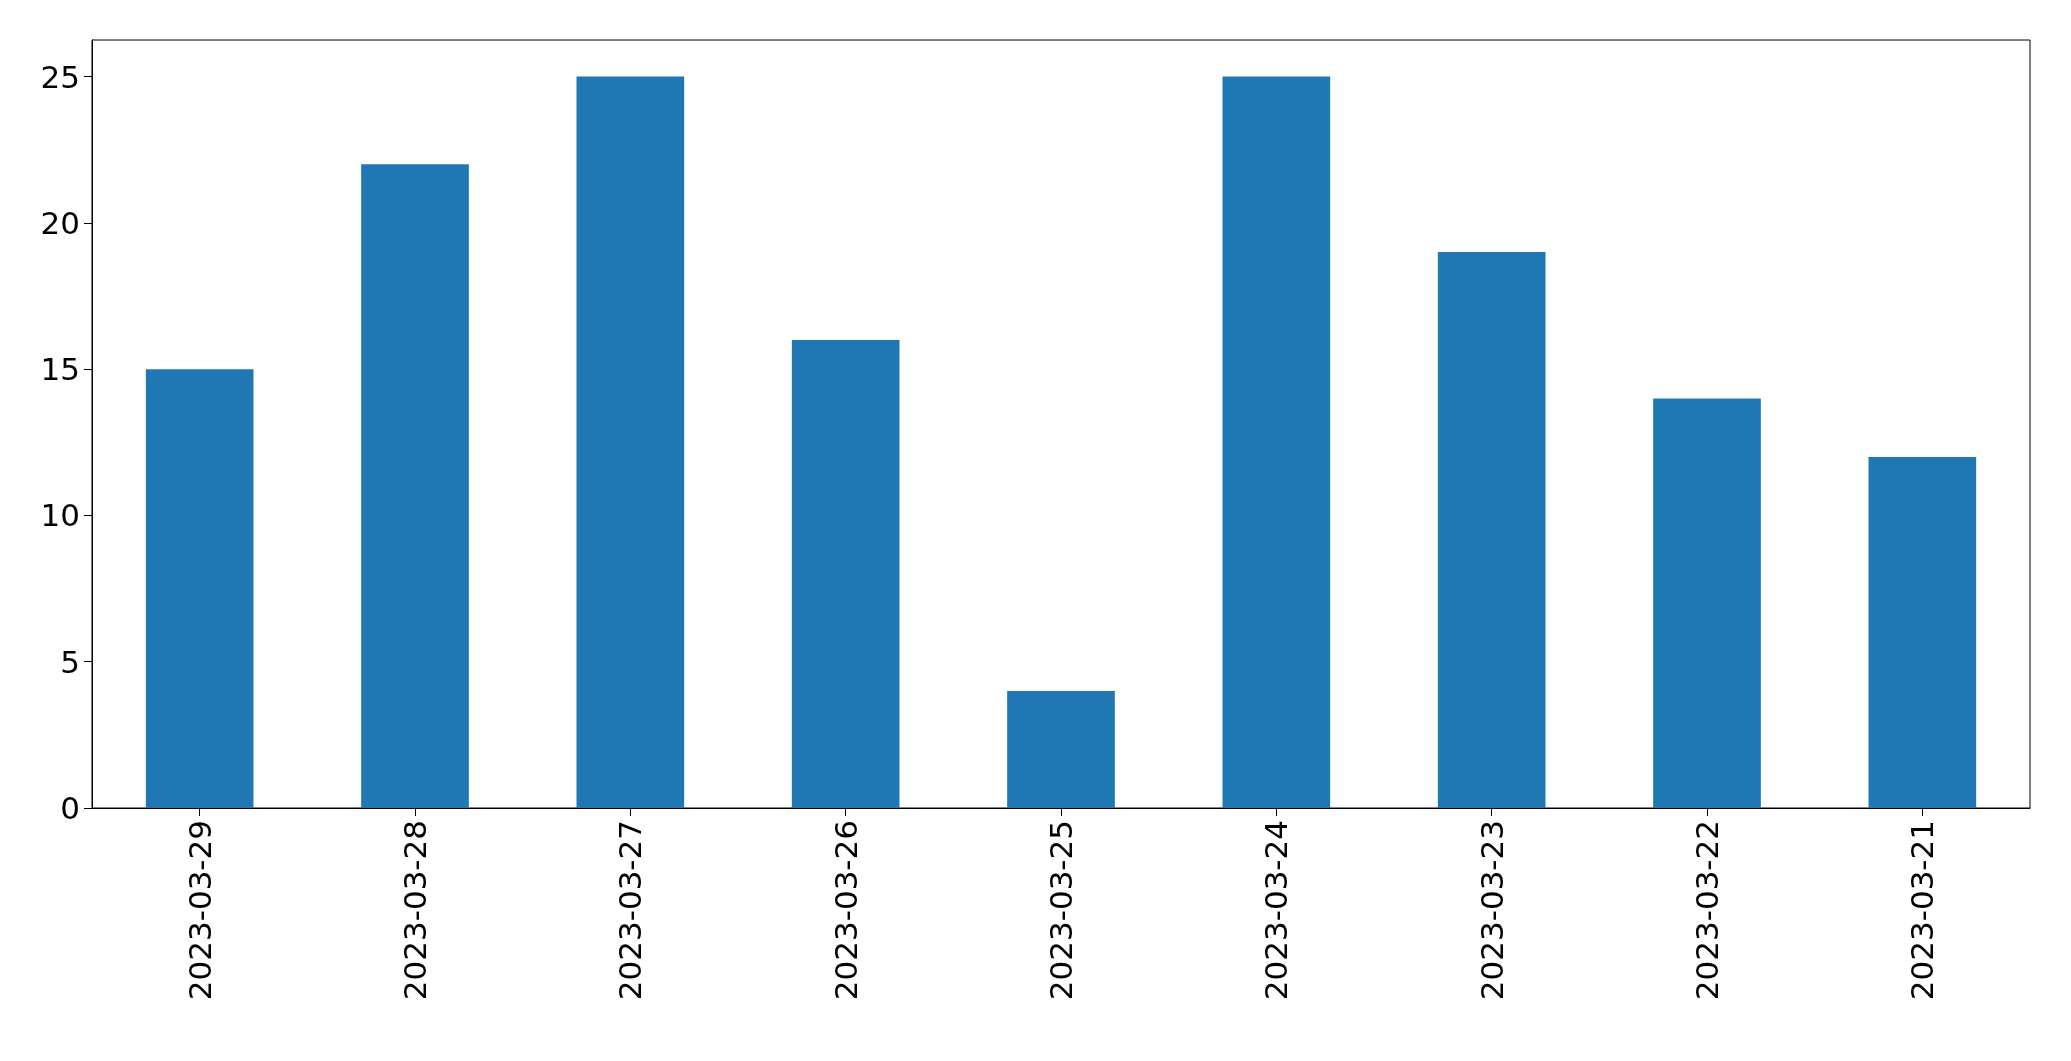 The width and height of the screenshot is (2071, 1061). I want to click on y-tick-label: 5, so click(70, 661).